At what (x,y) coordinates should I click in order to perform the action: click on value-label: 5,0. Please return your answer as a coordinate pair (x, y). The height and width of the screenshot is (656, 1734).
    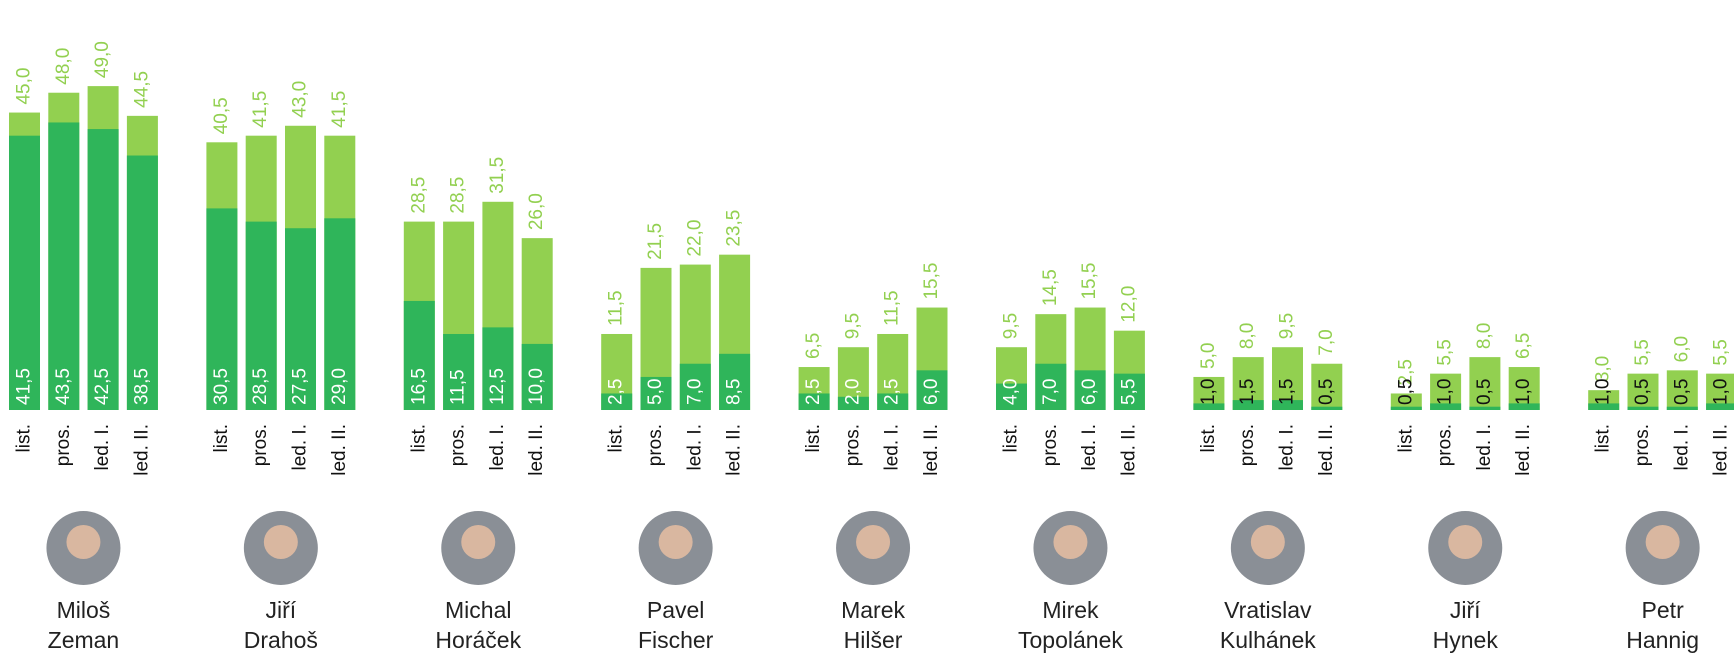
    Looking at the image, I should click on (1208, 356).